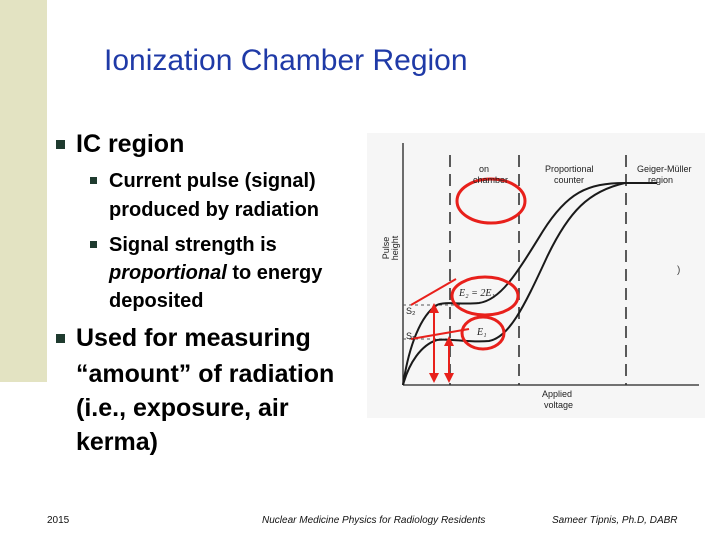  Describe the element at coordinates (664, 169) in the screenshot. I see `region-label-gm-line1: Geiger-Müller` at that location.